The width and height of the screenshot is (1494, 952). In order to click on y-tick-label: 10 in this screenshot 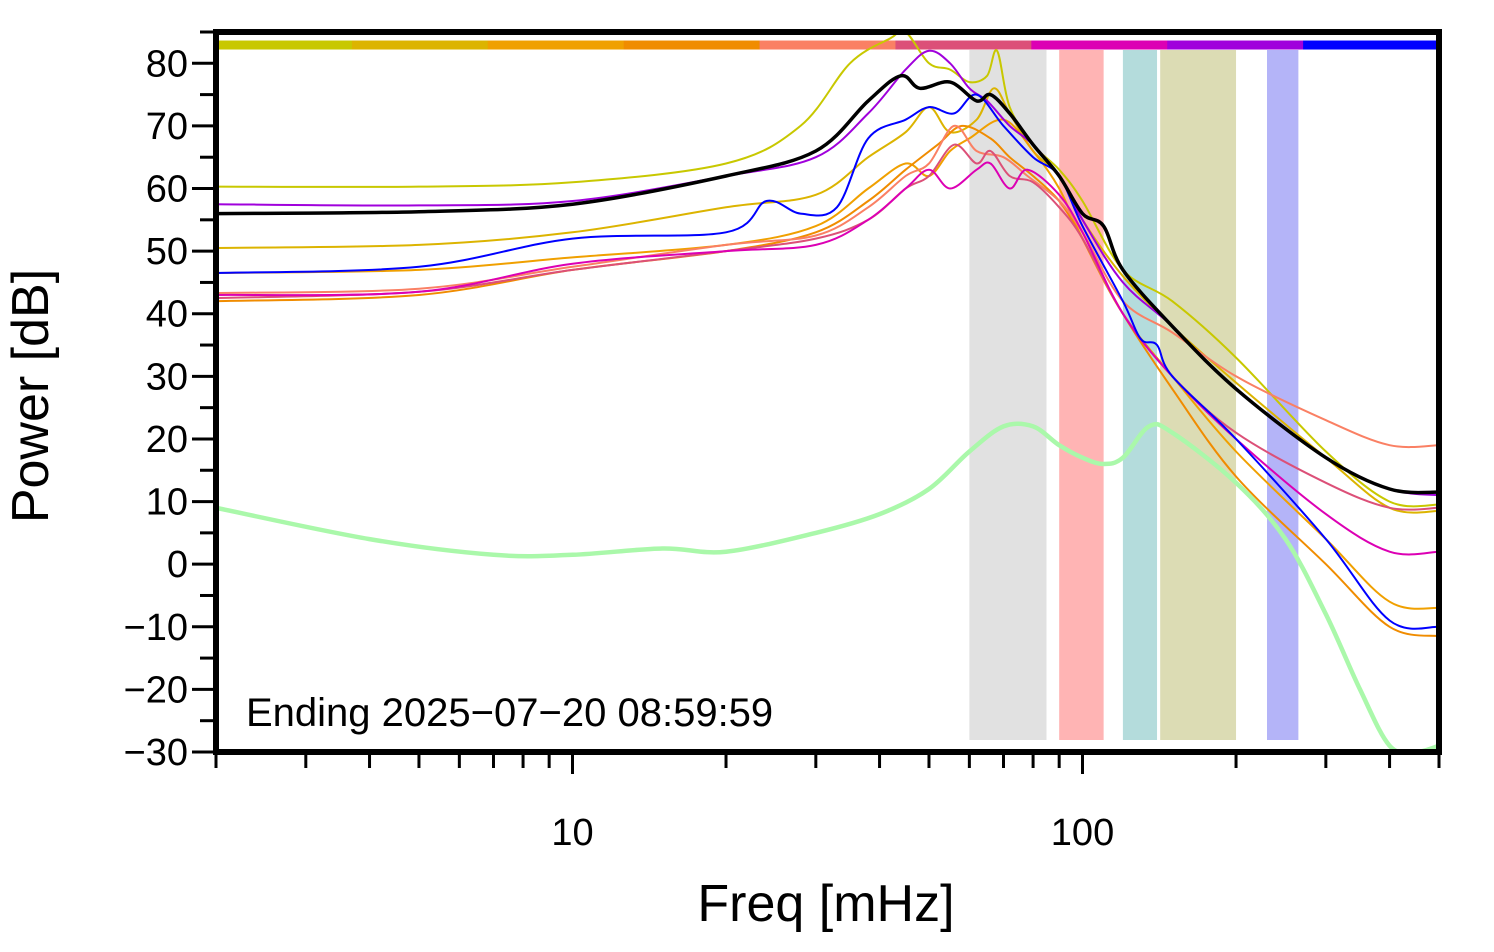, I will do `click(167, 503)`.